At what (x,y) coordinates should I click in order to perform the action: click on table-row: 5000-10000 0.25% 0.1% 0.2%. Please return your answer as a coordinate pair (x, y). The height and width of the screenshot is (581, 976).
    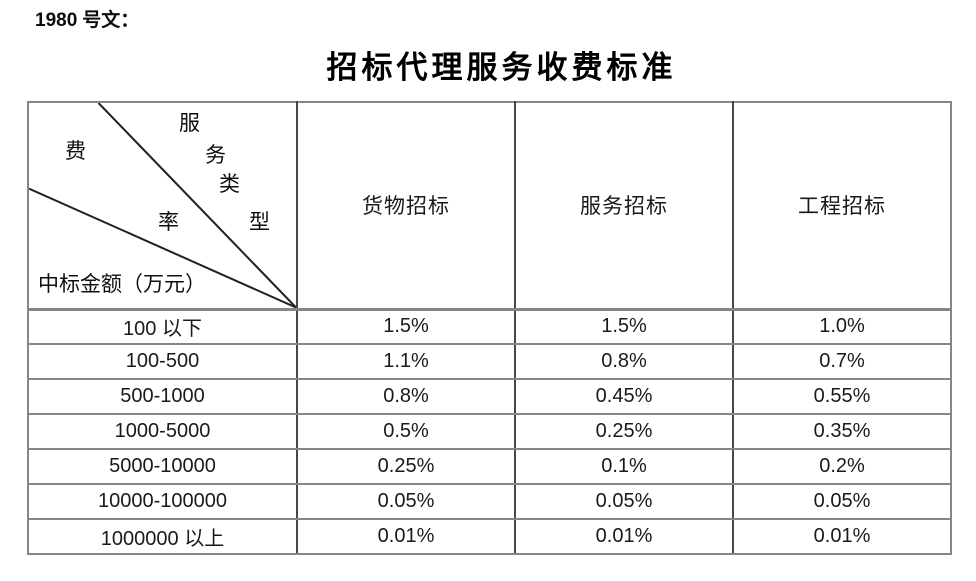
    Looking at the image, I should click on (489, 466).